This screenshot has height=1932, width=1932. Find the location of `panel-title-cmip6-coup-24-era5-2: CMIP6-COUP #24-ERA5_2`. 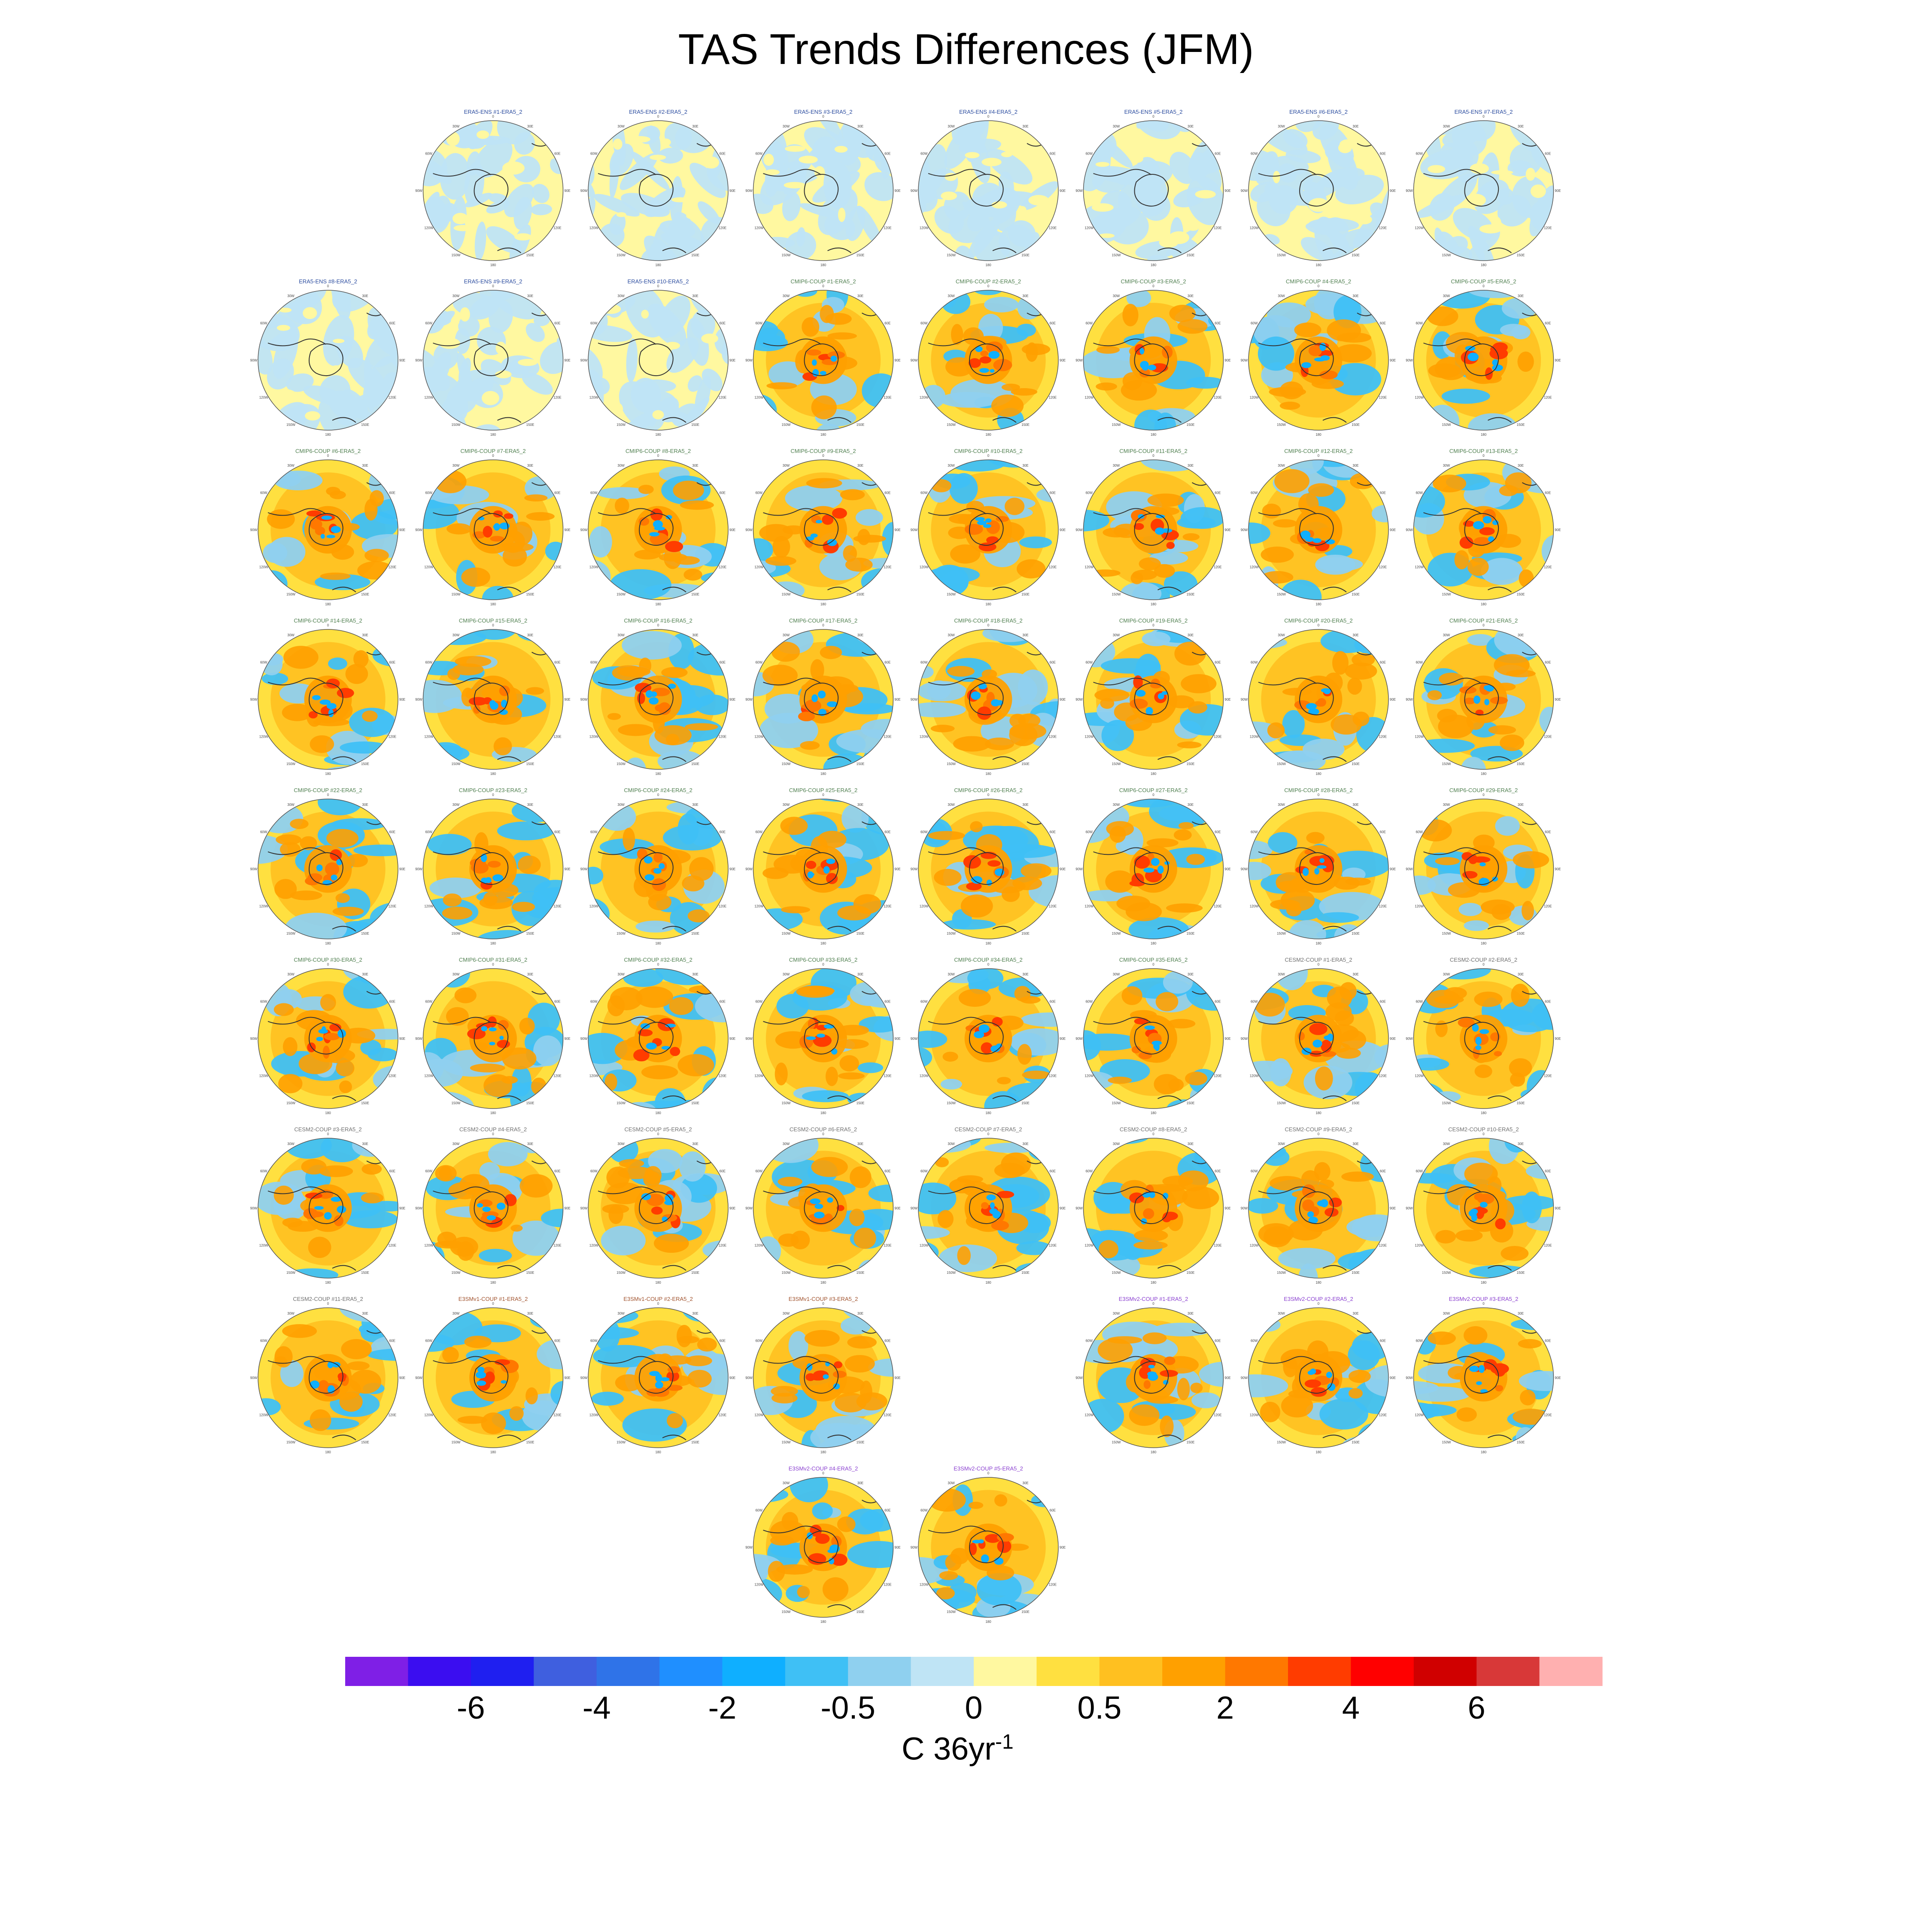

panel-title-cmip6-coup-24-era5-2: CMIP6-COUP #24-ERA5_2 is located at coordinates (658, 790).